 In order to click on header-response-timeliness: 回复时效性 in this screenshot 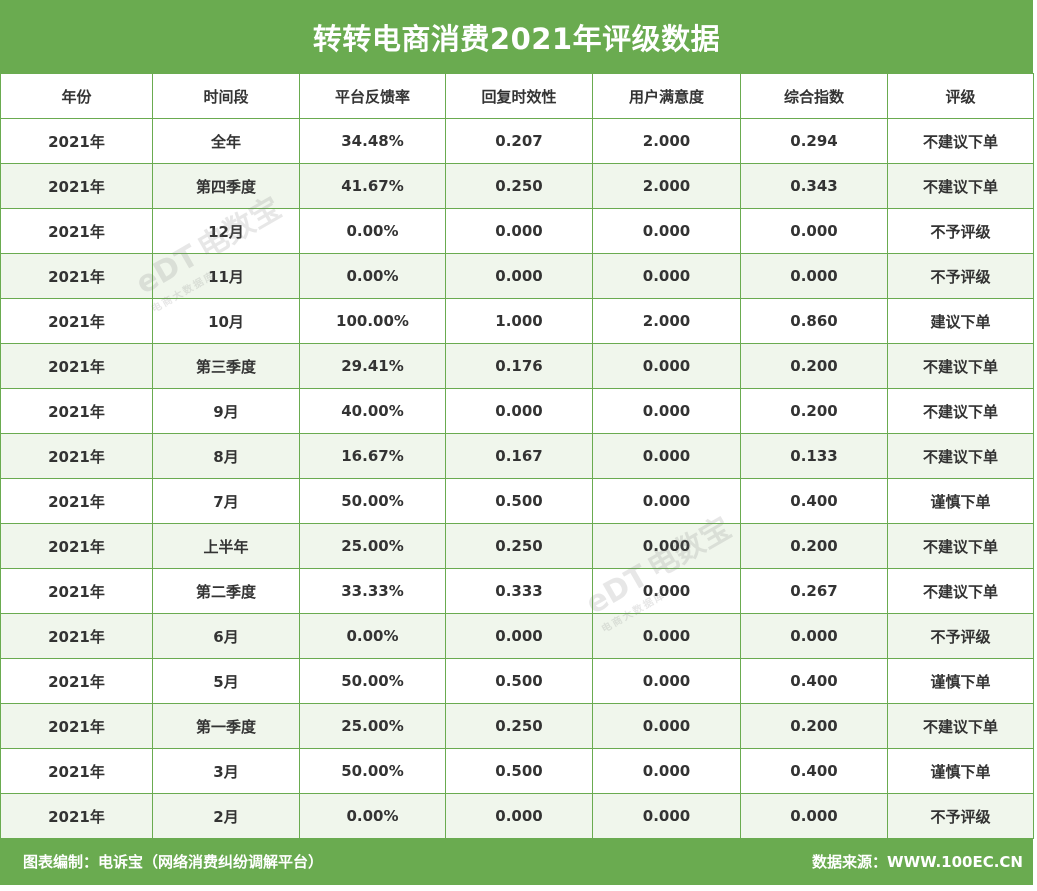, I will do `click(519, 96)`.